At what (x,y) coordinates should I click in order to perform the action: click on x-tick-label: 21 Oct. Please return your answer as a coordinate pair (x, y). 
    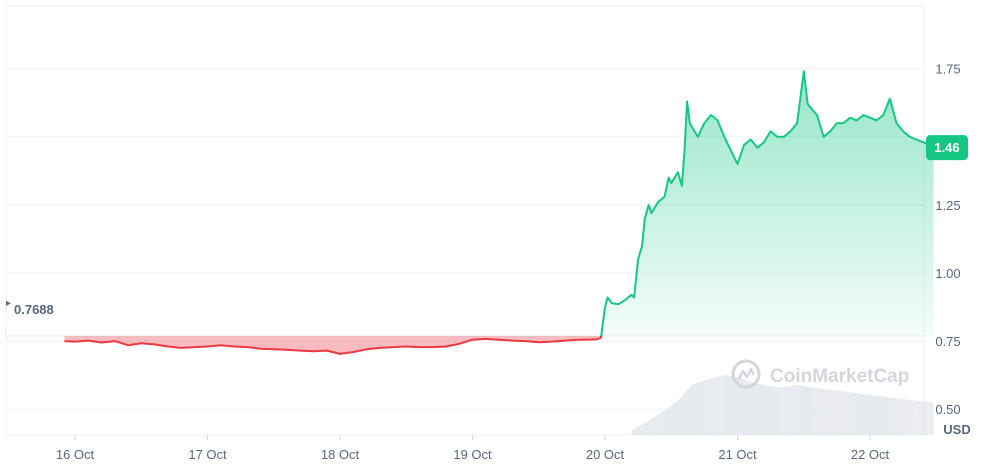
    Looking at the image, I should click on (737, 454).